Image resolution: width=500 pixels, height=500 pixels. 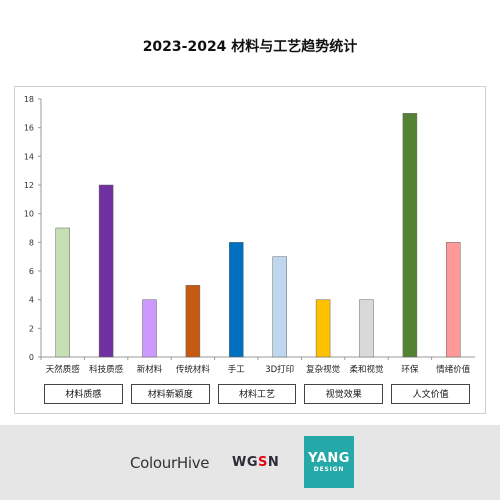 I want to click on wgsn-logo: WGSN, so click(x=256, y=462).